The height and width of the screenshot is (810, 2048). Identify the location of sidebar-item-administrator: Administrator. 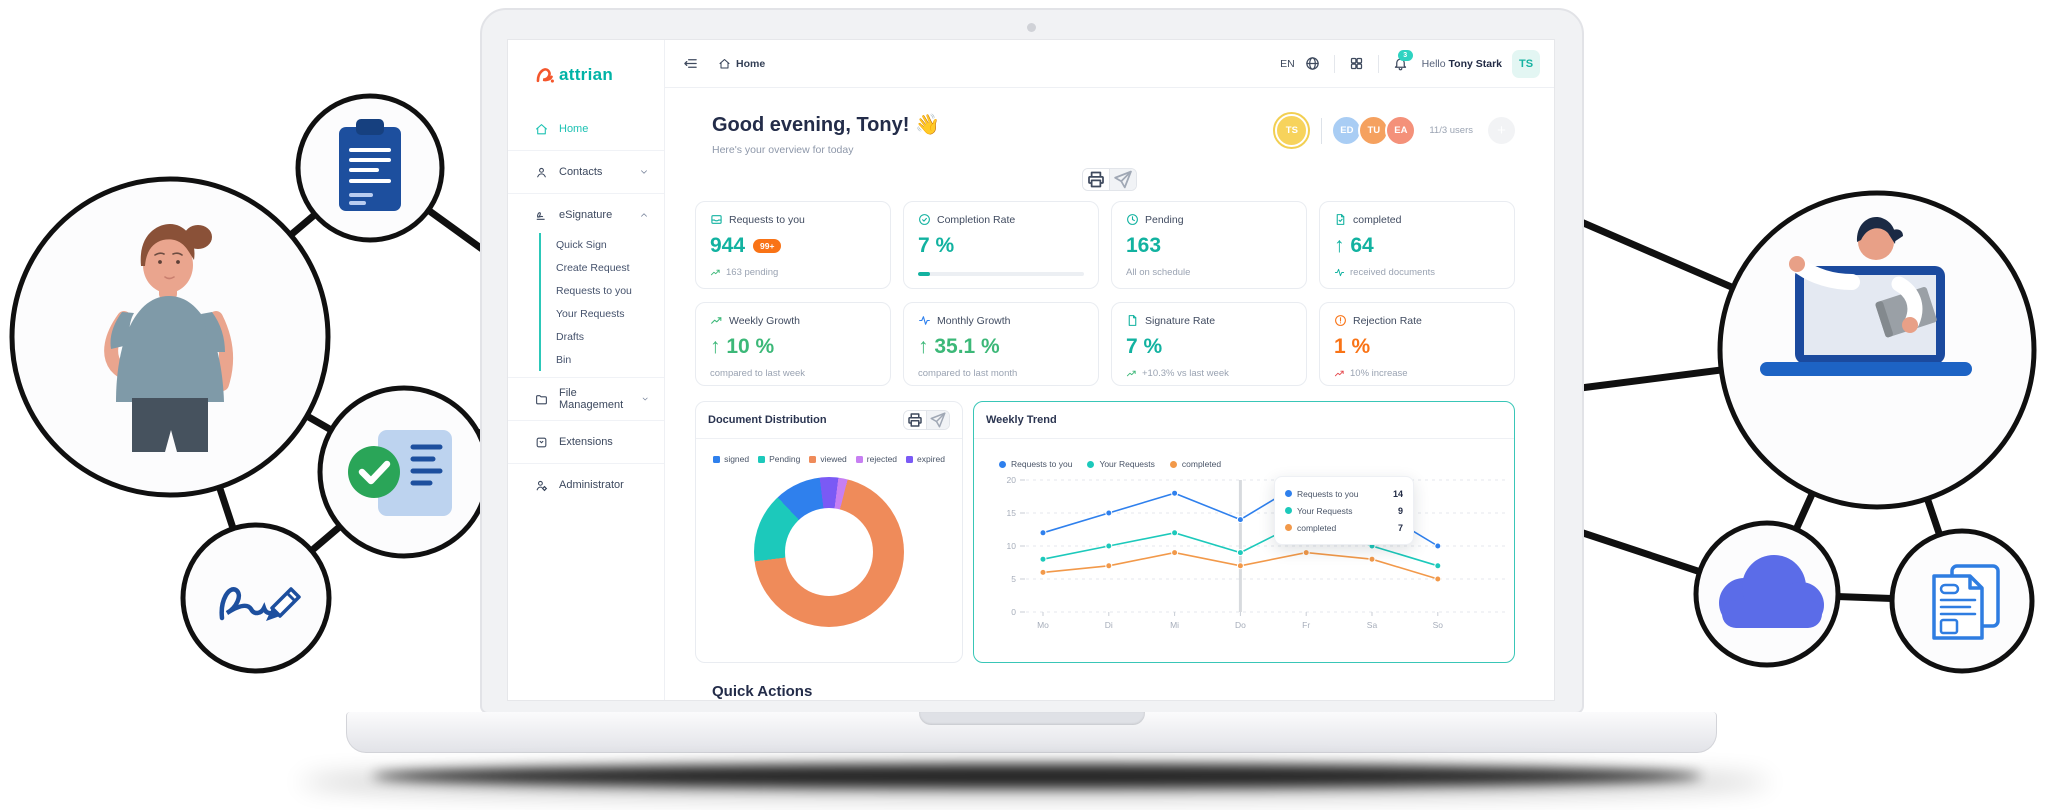
(586, 485).